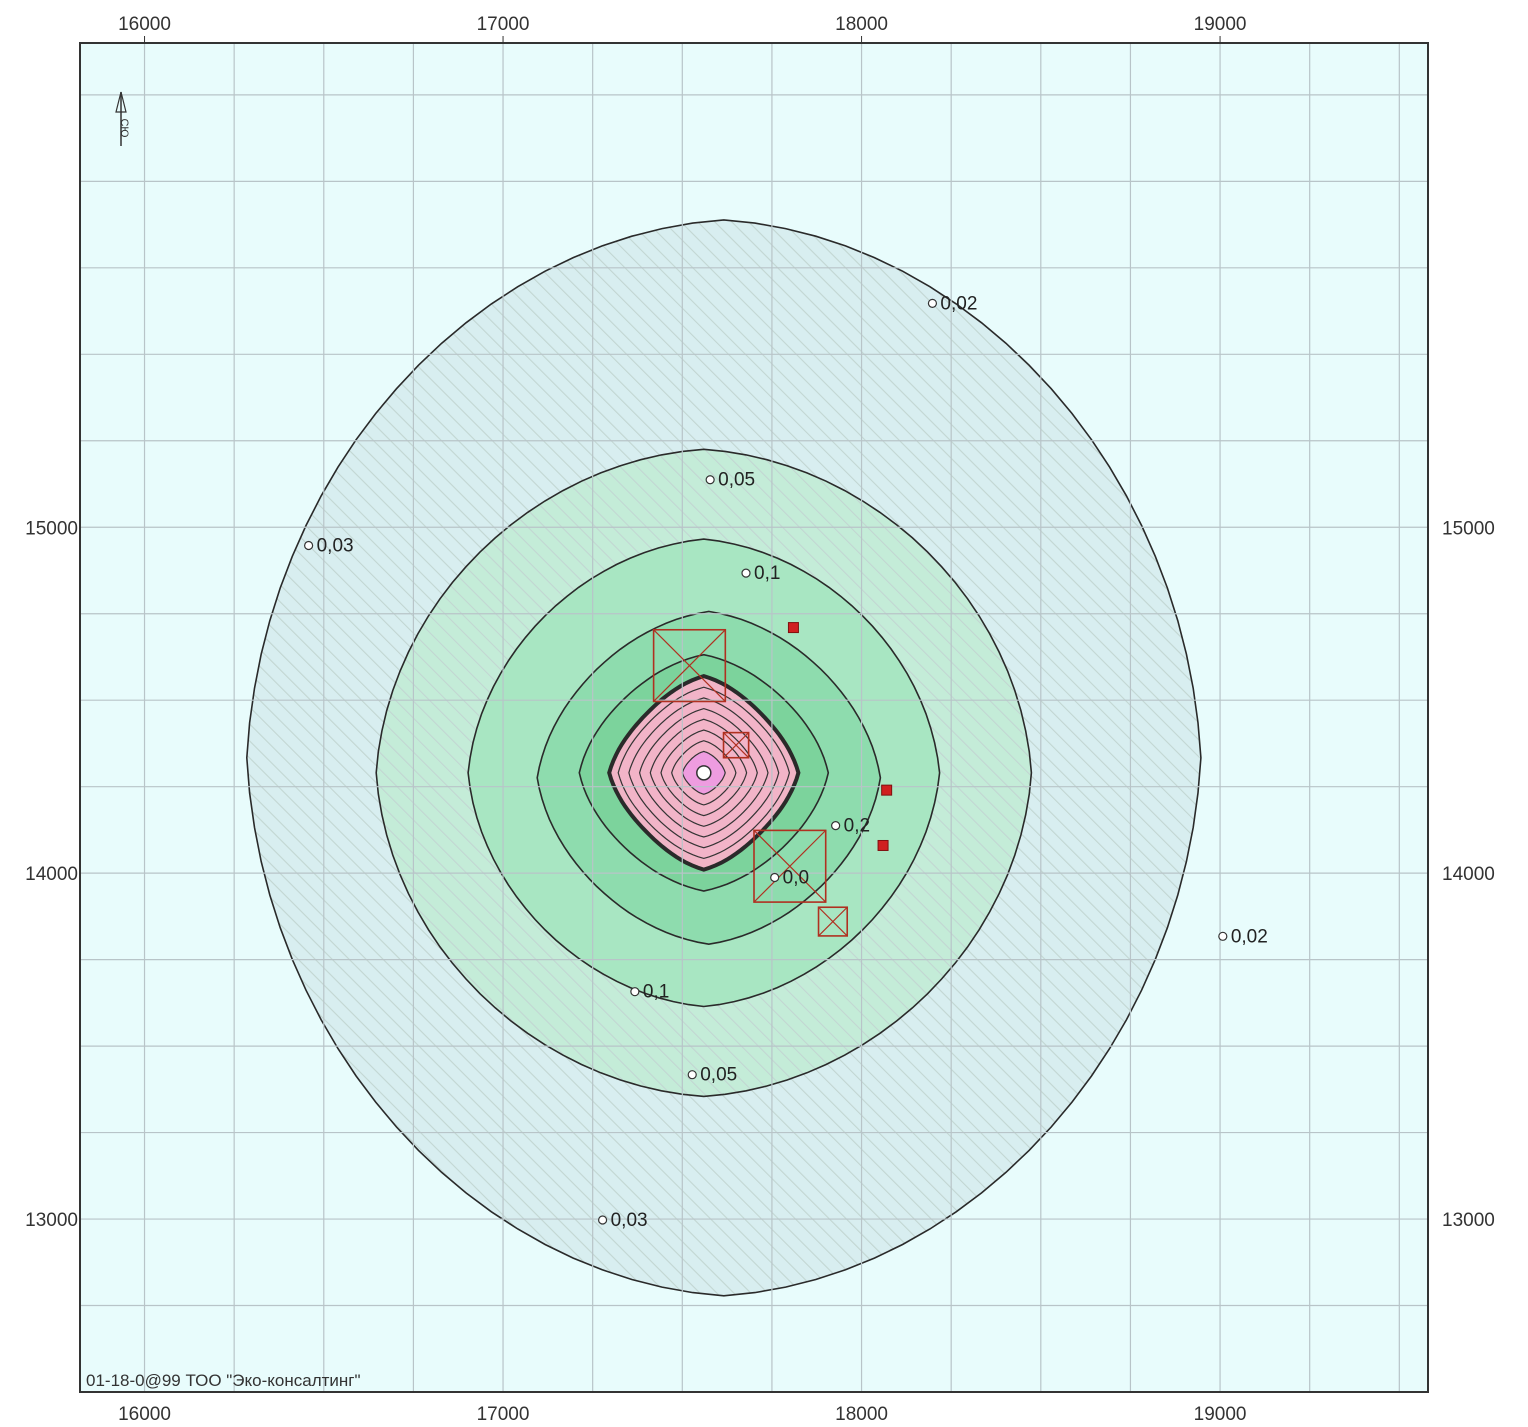 The height and width of the screenshot is (1427, 1528). I want to click on north-arrow-letters: СЮ, so click(124, 127).